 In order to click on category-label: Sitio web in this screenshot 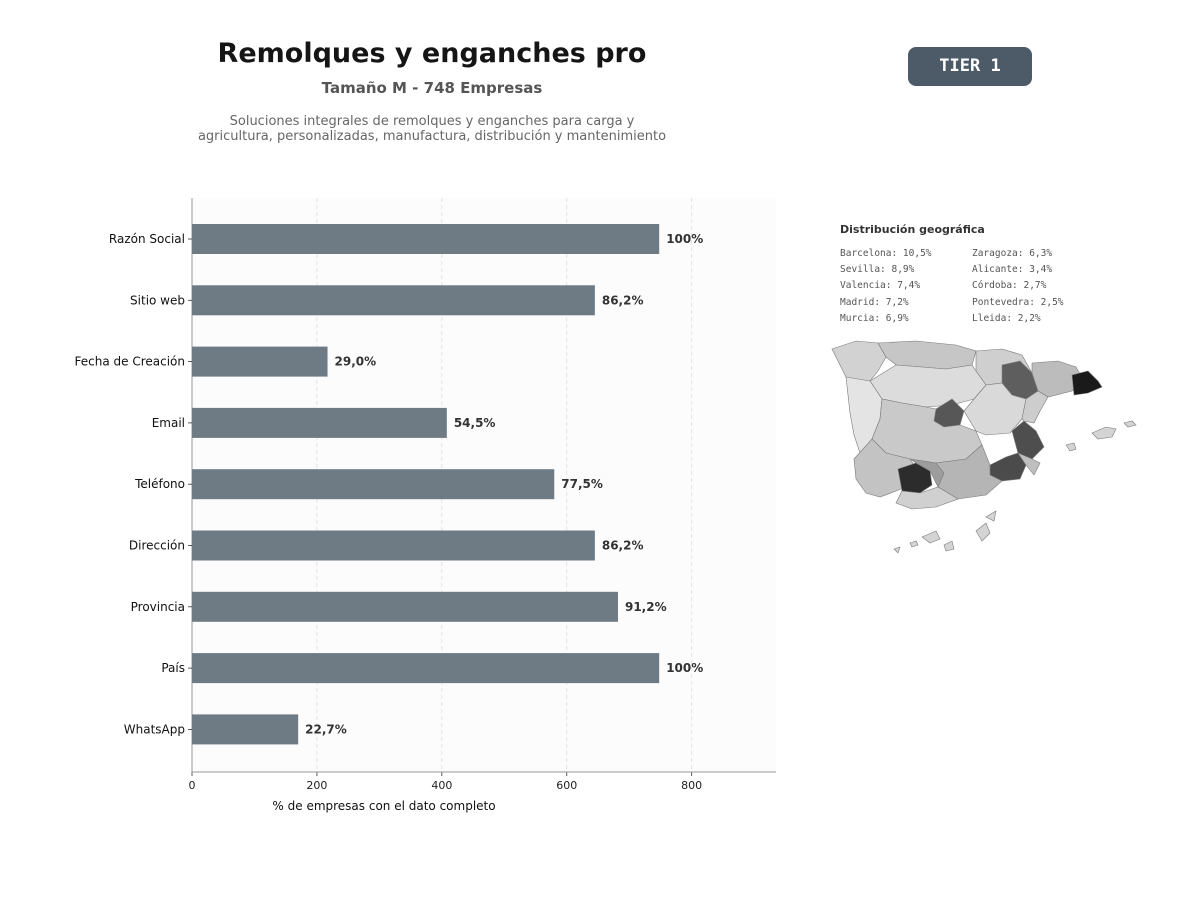, I will do `click(157, 300)`.